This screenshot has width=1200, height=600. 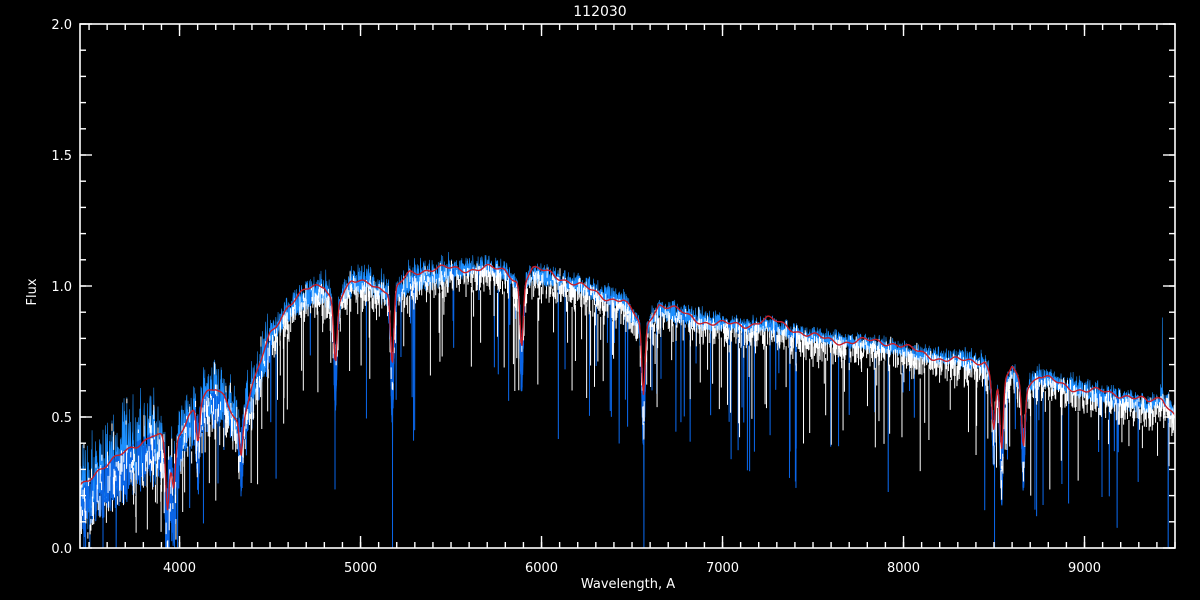 What do you see at coordinates (628, 584) in the screenshot?
I see `x-axis-label: Wavelength, A` at bounding box center [628, 584].